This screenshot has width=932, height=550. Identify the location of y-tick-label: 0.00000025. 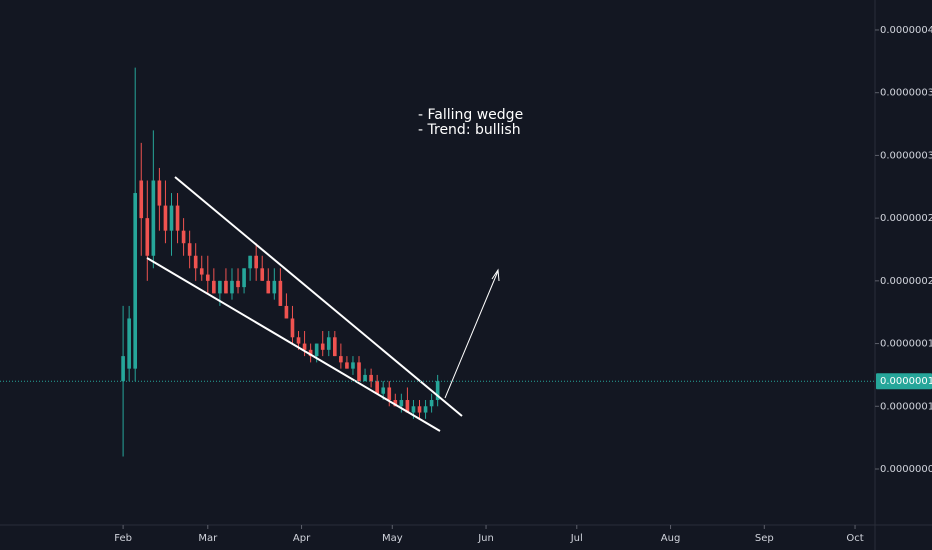
(906, 218).